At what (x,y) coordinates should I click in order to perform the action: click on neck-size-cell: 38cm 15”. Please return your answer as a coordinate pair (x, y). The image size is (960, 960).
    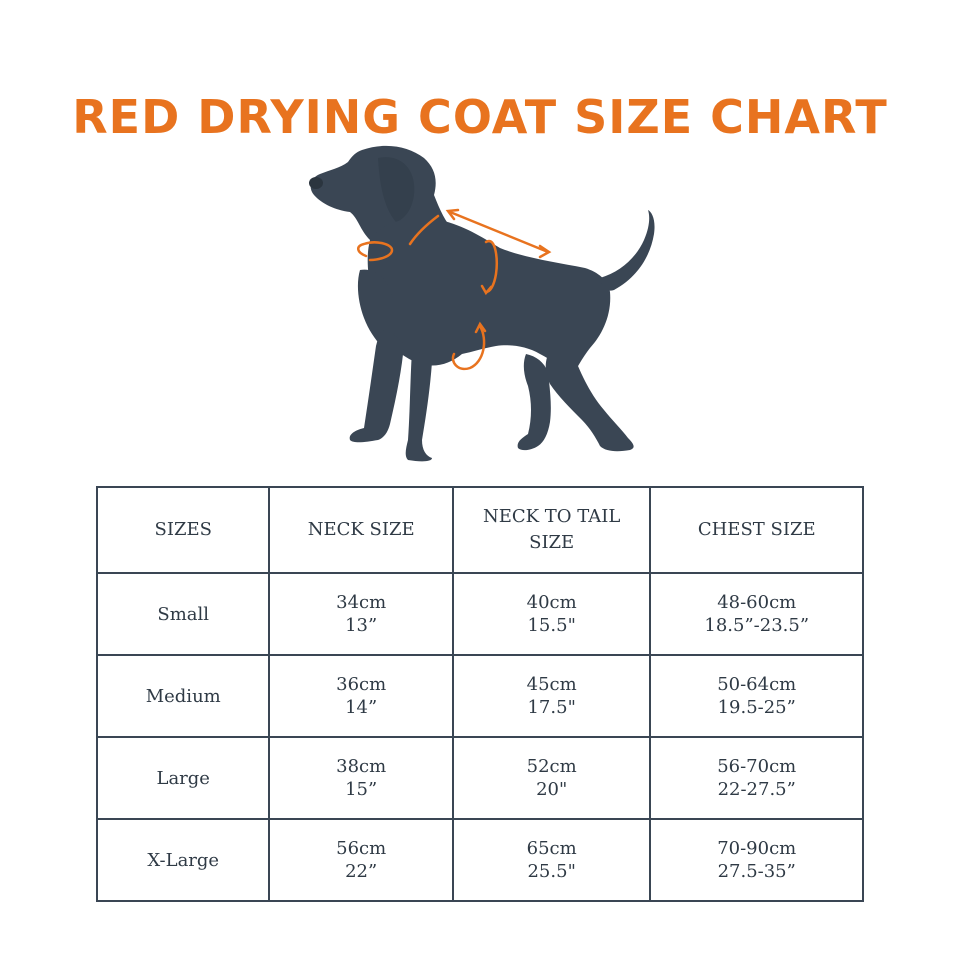
    Looking at the image, I should click on (361, 778).